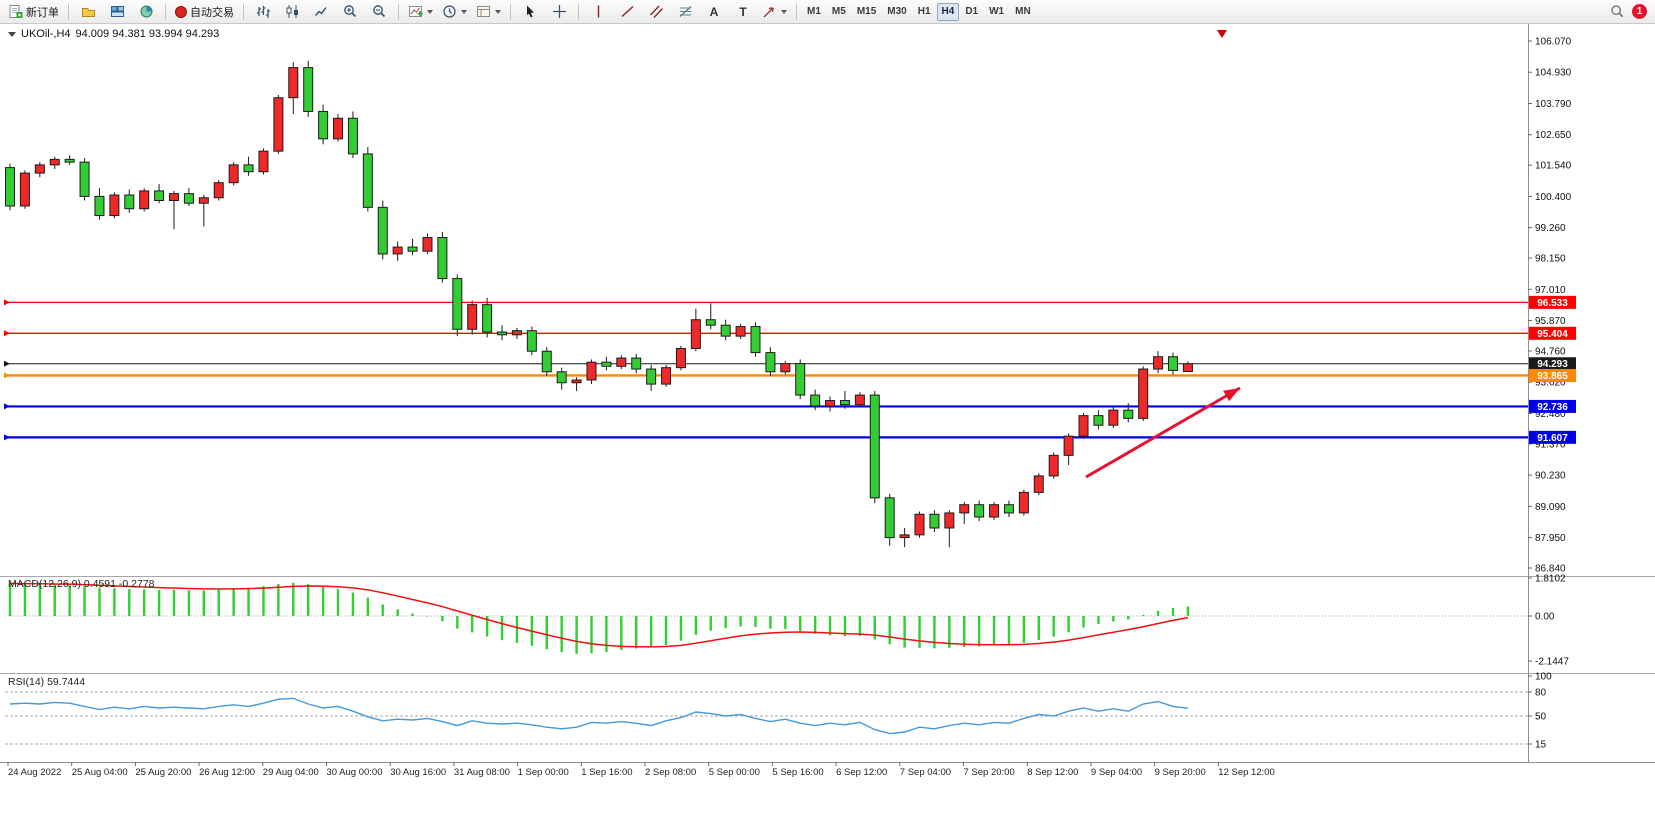 Image resolution: width=1655 pixels, height=824 pixels. What do you see at coordinates (1222, 34) in the screenshot?
I see `shift-end-marker` at bounding box center [1222, 34].